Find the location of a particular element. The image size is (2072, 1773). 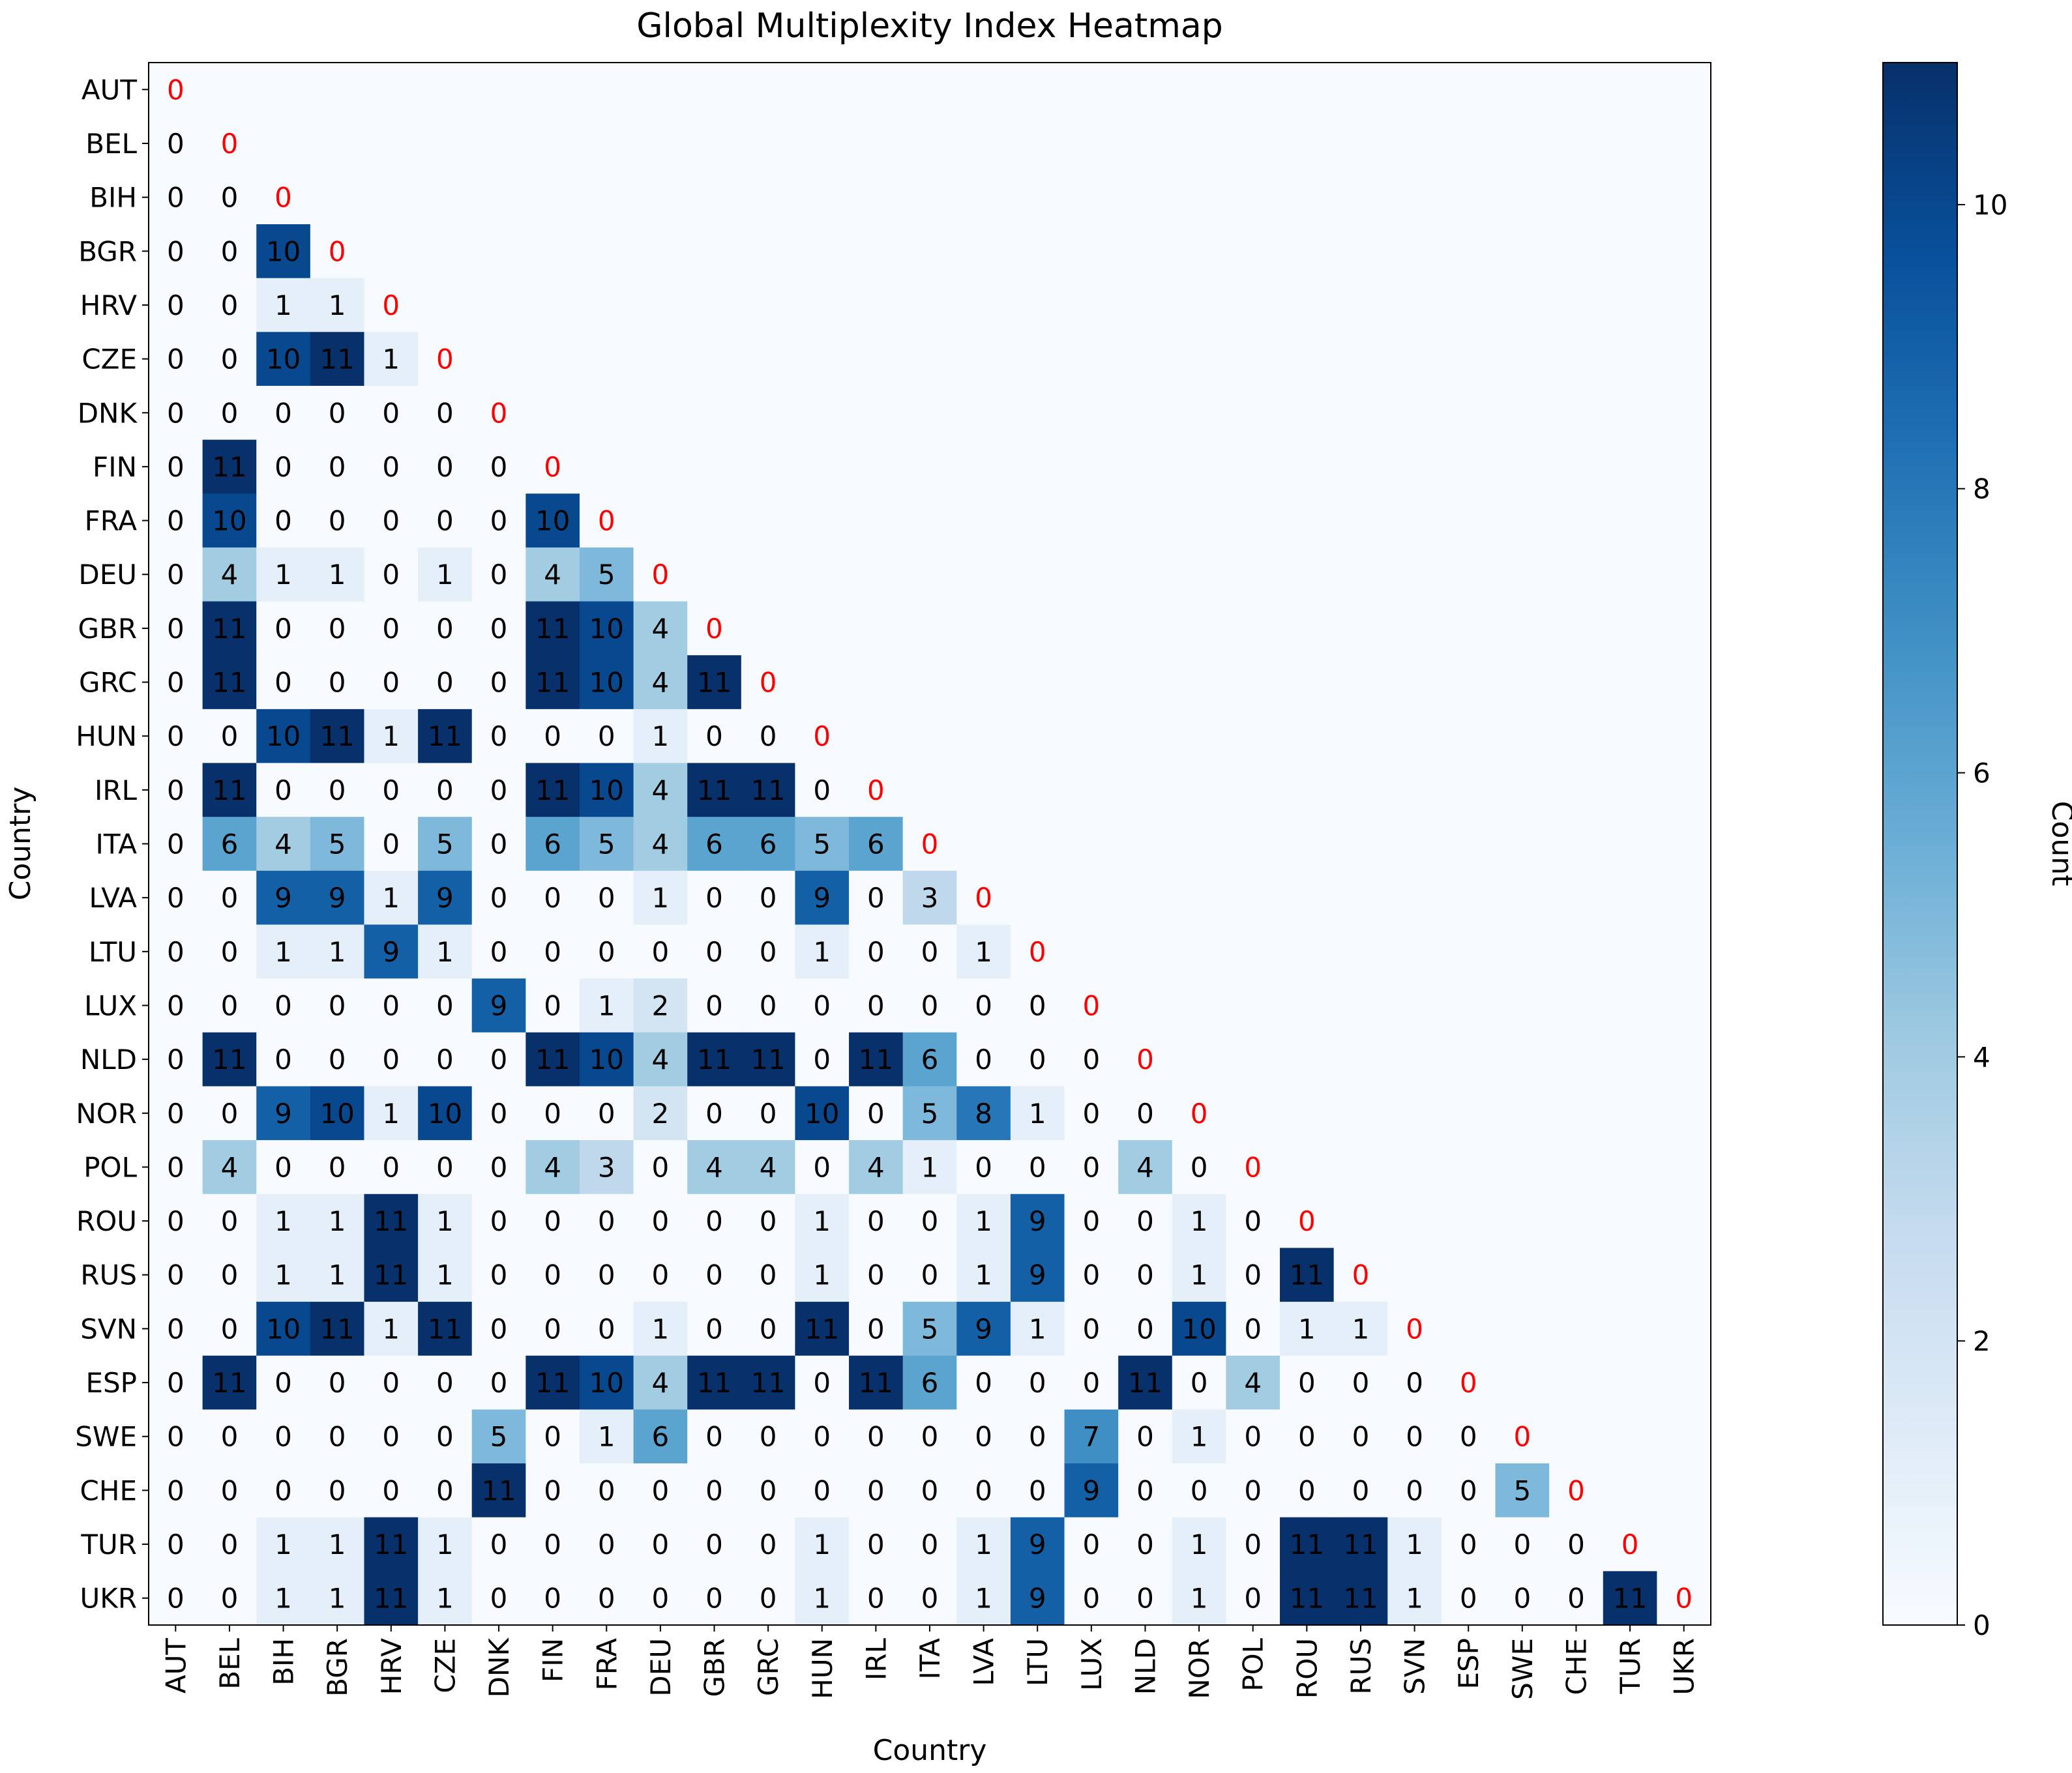

x-tick-label: POL is located at coordinates (1253, 1664).